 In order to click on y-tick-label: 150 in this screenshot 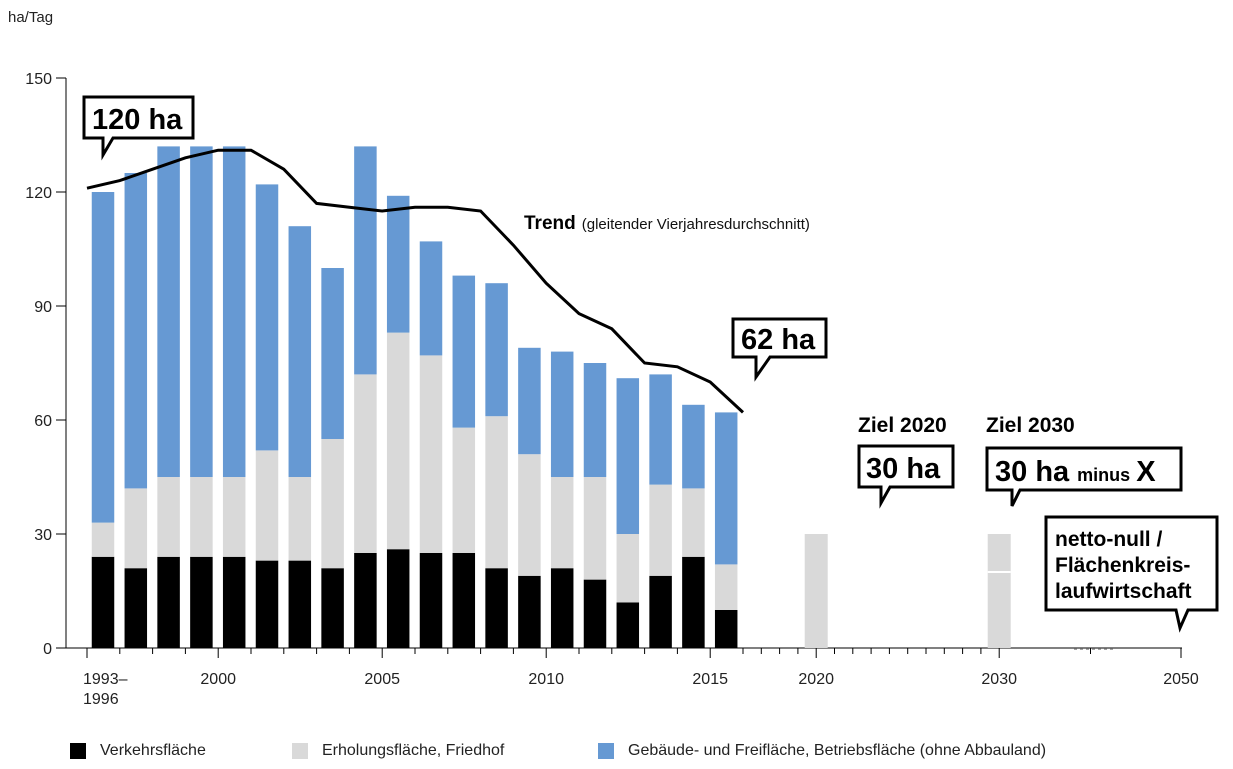, I will do `click(38, 79)`.